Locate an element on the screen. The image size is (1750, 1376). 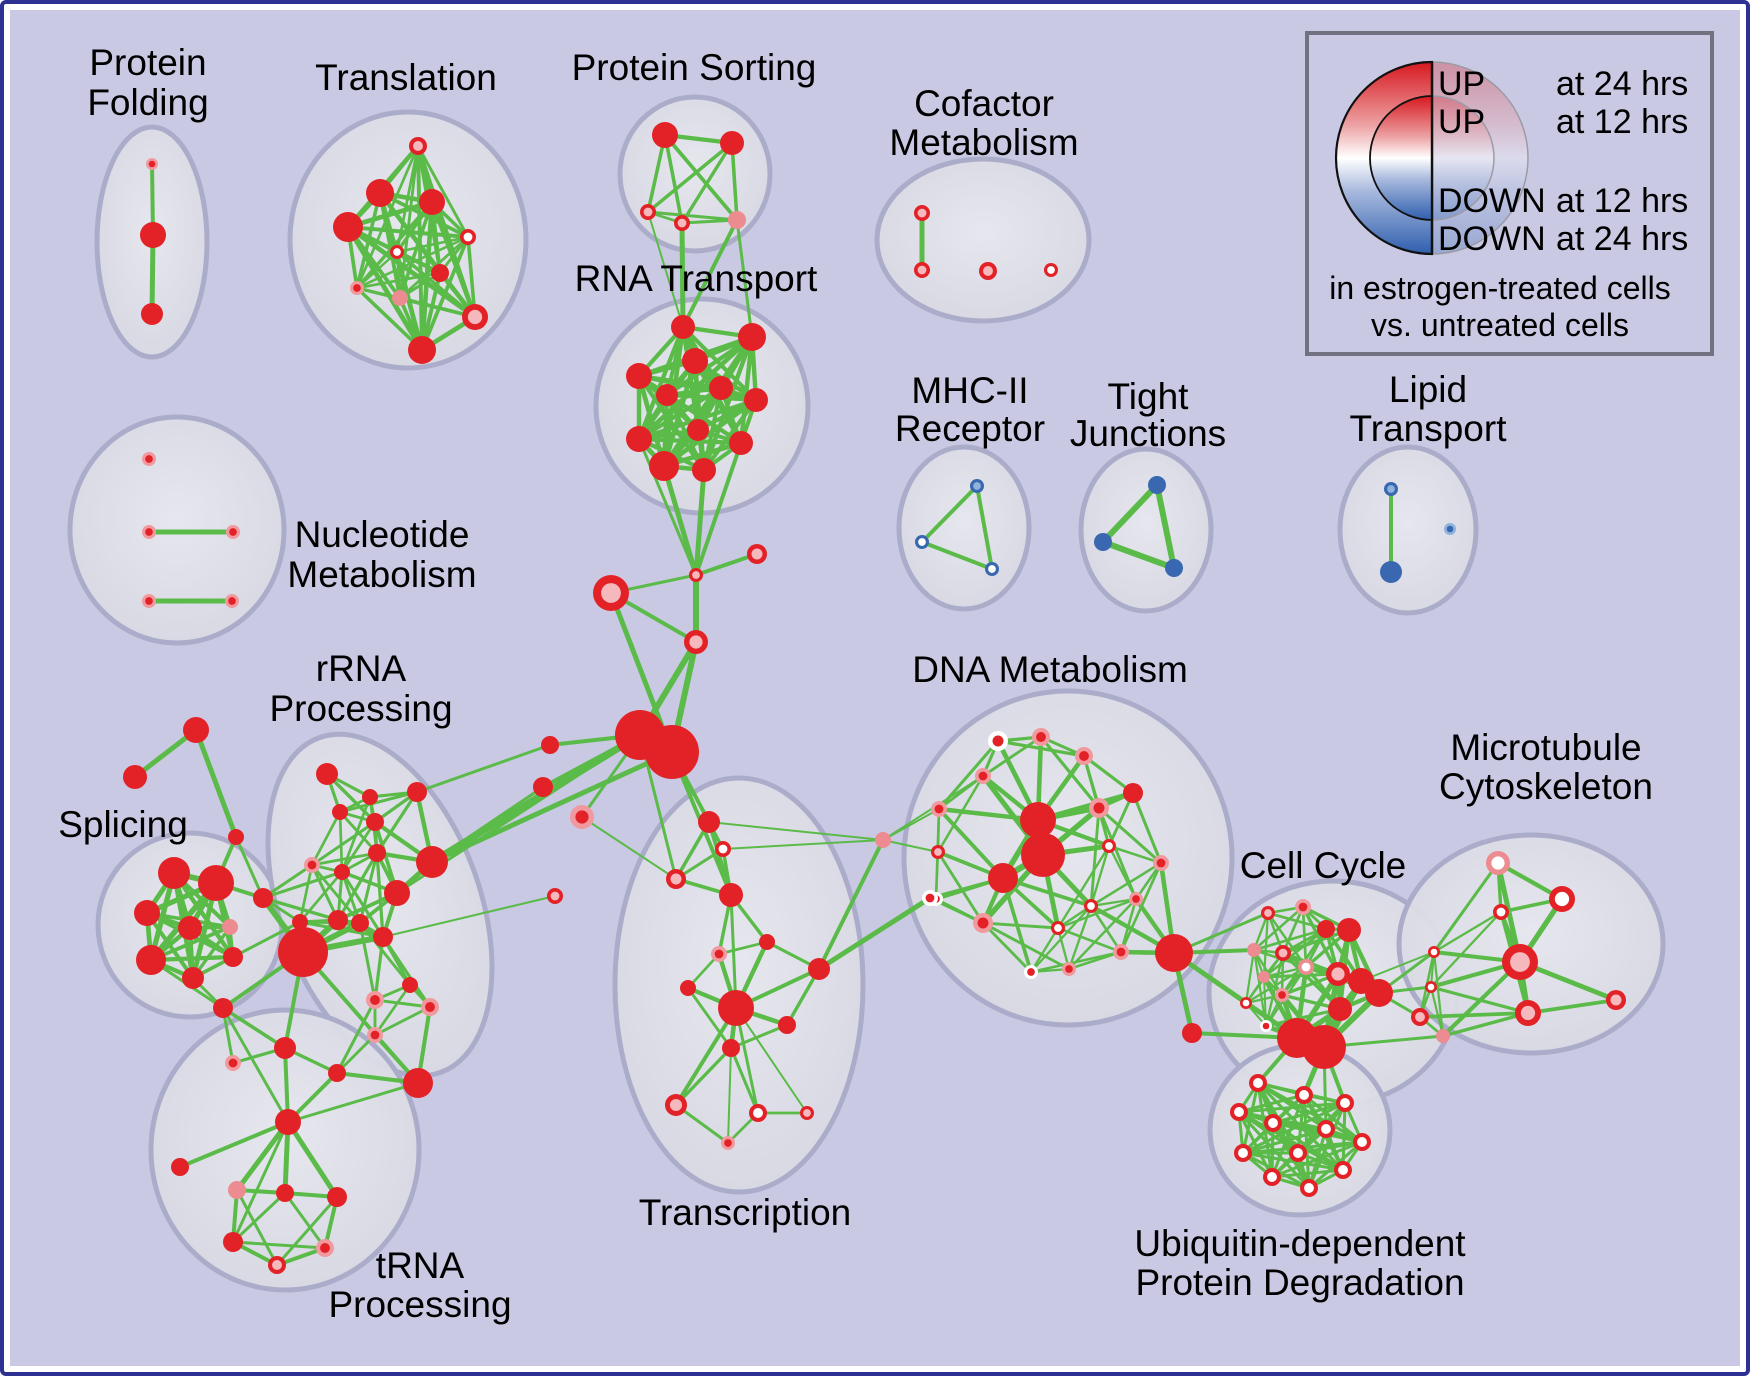
cluster-label-mhc: Receptor is located at coordinates (970, 428).